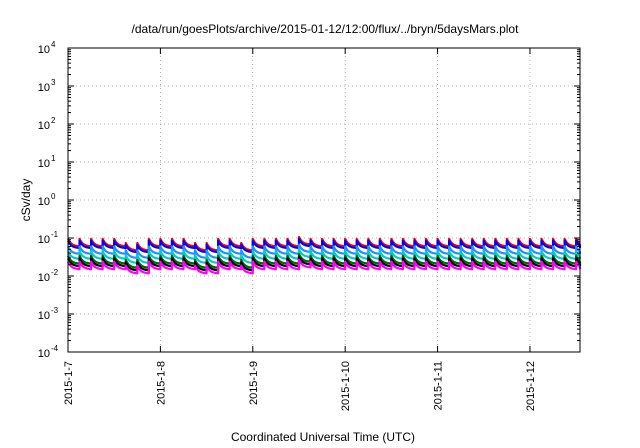 The image size is (640, 448). I want to click on y-tick-exponent: 2, so click(53, 120).